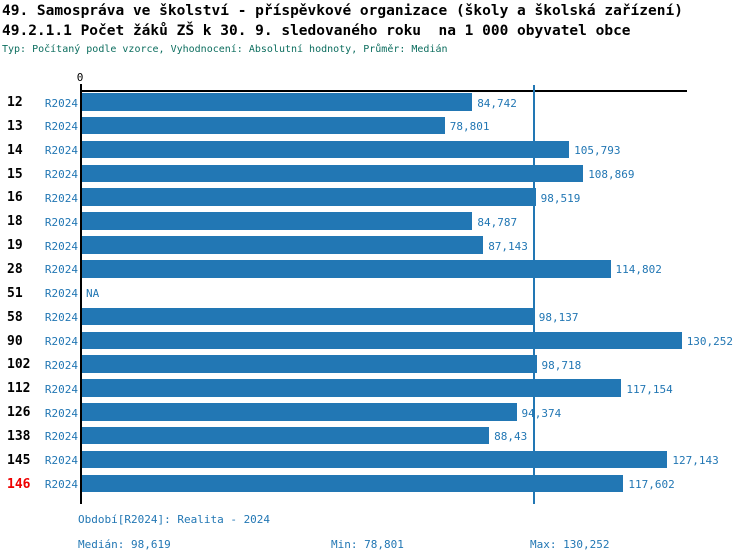 The height and width of the screenshot is (560, 750). Describe the element at coordinates (174, 519) in the screenshot. I see `footer-period-label: Období[R2024]: Realita - 2024` at that location.